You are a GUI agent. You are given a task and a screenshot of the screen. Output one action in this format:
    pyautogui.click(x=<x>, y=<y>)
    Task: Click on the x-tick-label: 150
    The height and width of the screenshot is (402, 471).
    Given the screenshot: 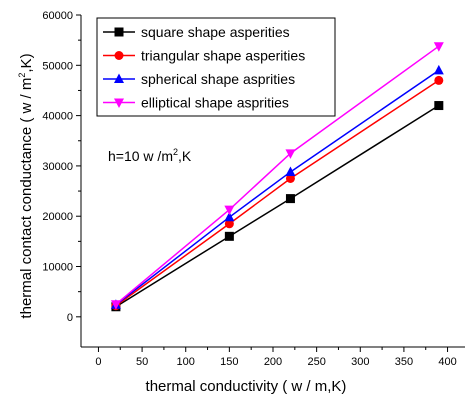 What is the action you would take?
    pyautogui.click(x=229, y=362)
    